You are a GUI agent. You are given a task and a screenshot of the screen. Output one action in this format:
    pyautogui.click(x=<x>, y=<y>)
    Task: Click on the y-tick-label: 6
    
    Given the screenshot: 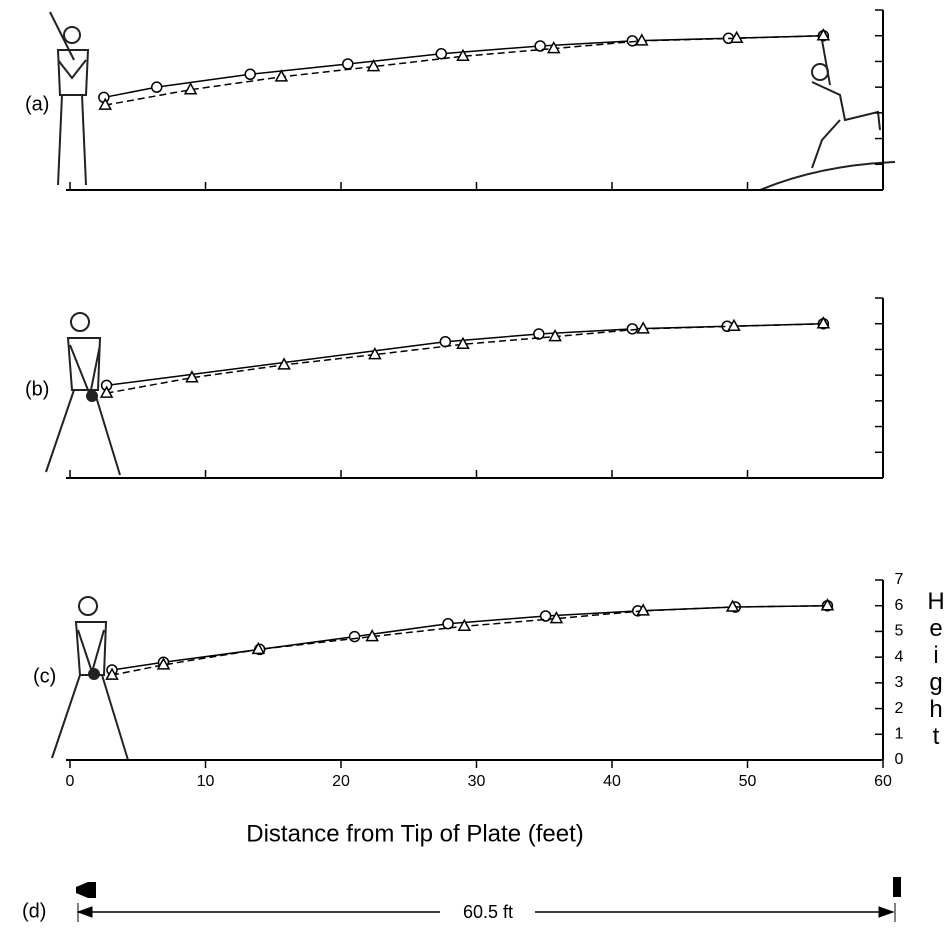 What is the action you would take?
    pyautogui.click(x=899, y=605)
    